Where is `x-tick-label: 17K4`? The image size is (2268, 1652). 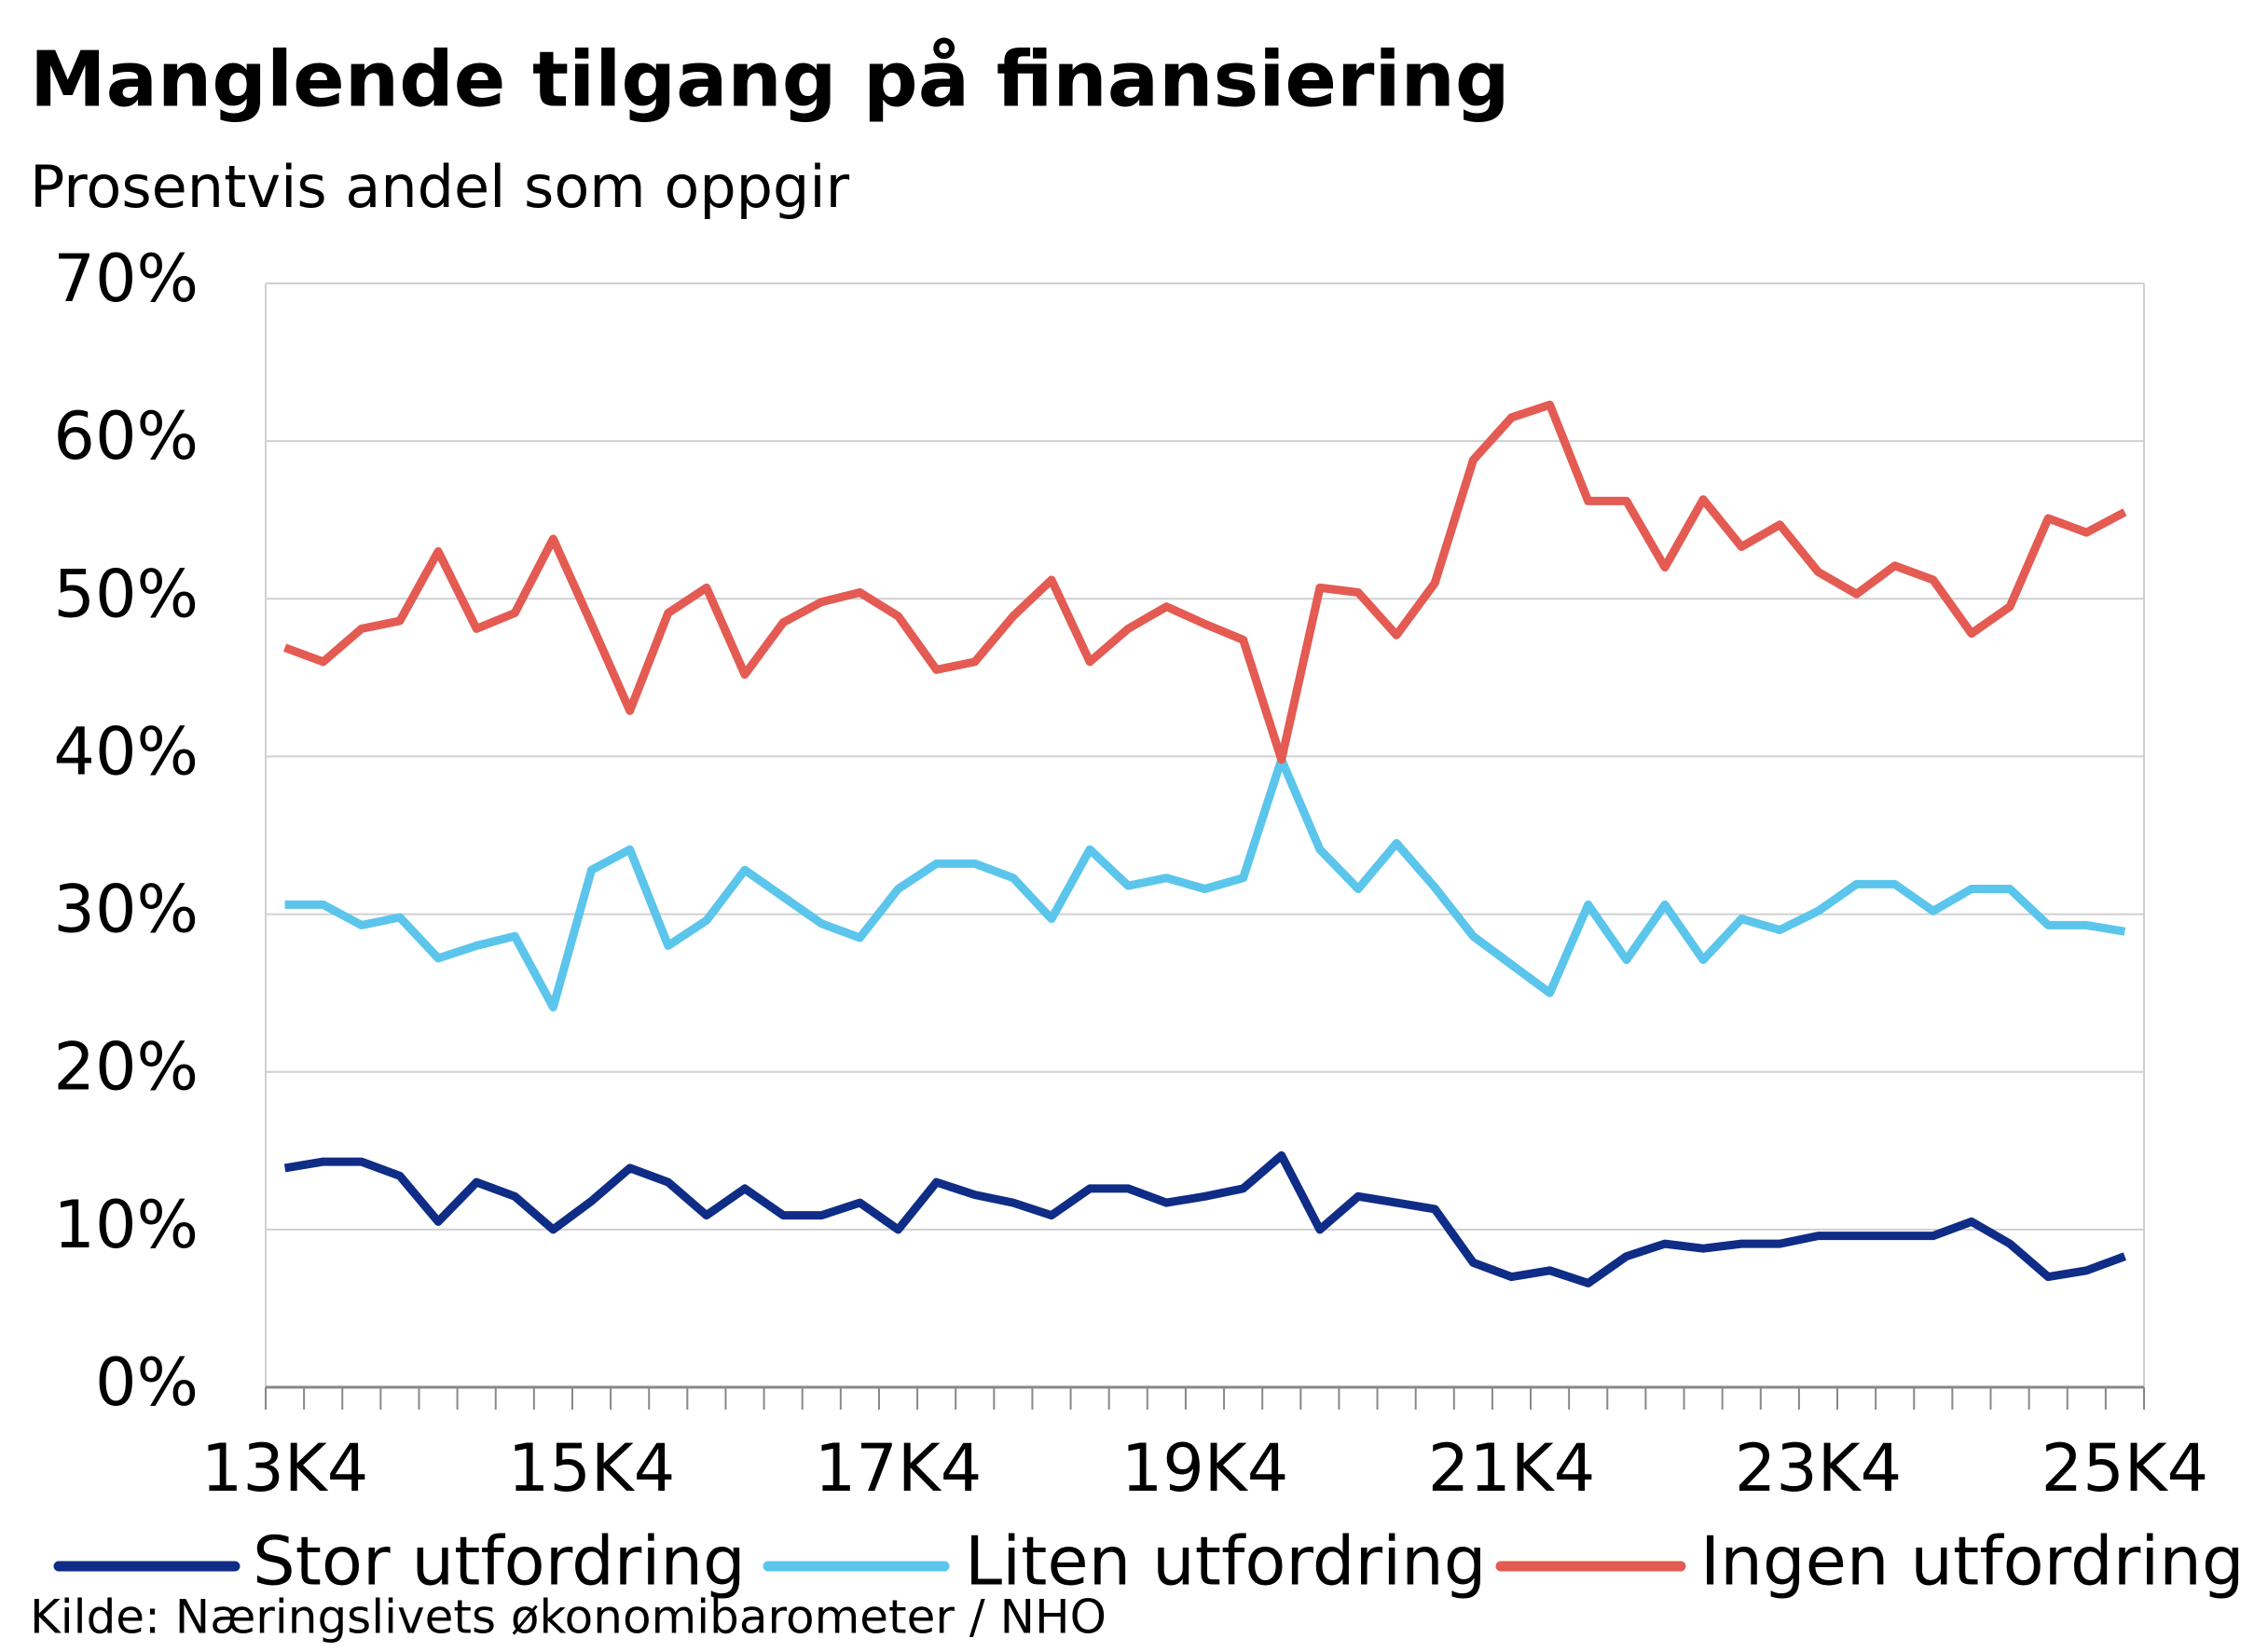
x-tick-label: 17K4 is located at coordinates (899, 1469).